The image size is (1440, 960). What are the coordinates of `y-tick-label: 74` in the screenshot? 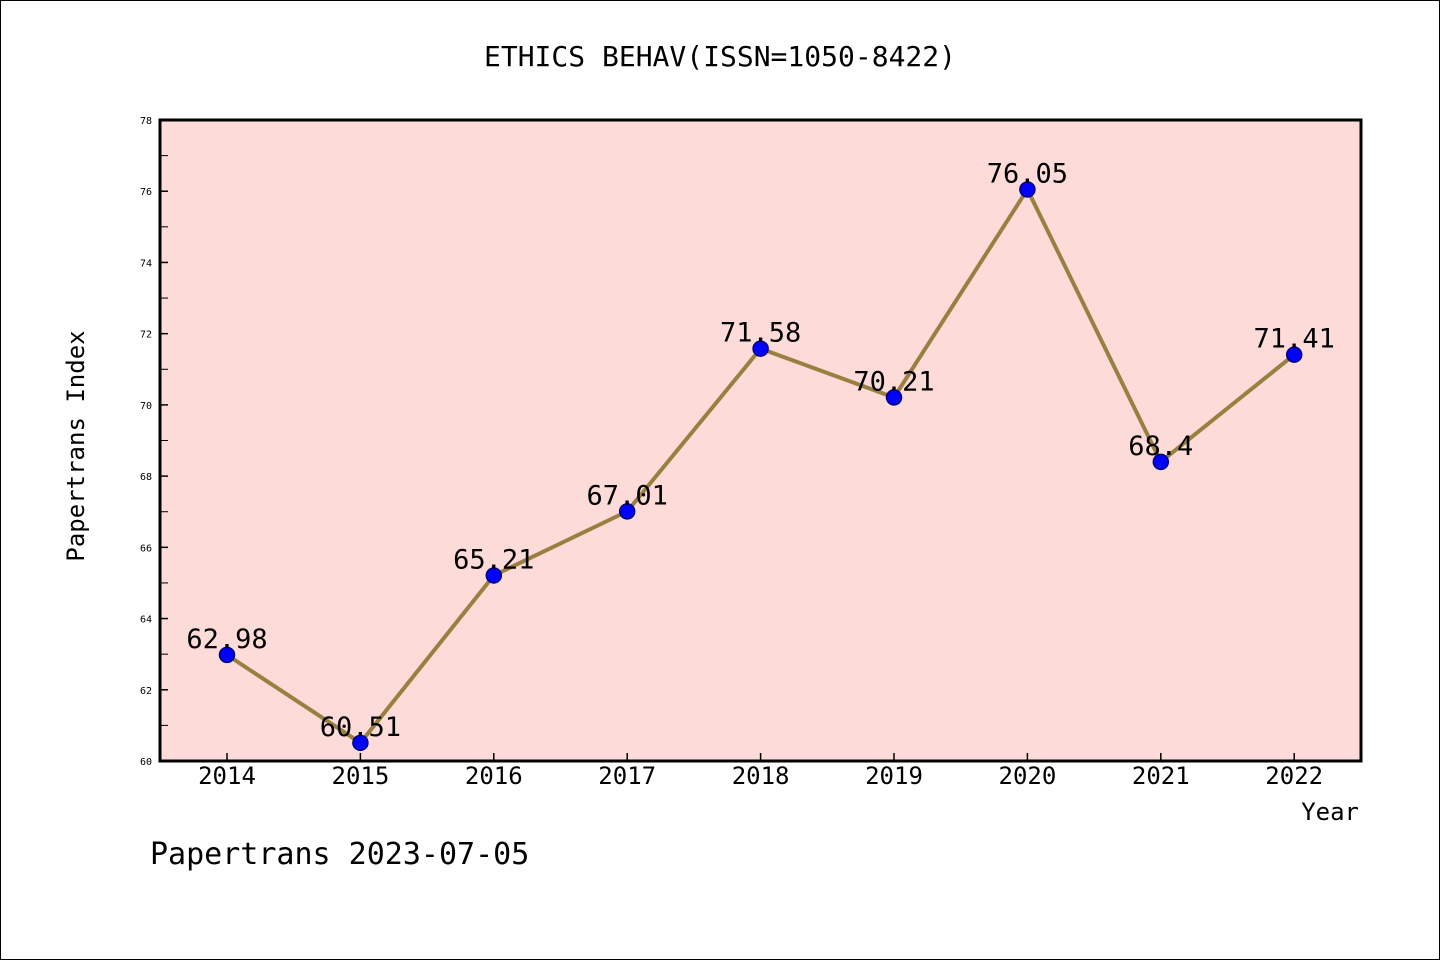 It's located at (146, 263).